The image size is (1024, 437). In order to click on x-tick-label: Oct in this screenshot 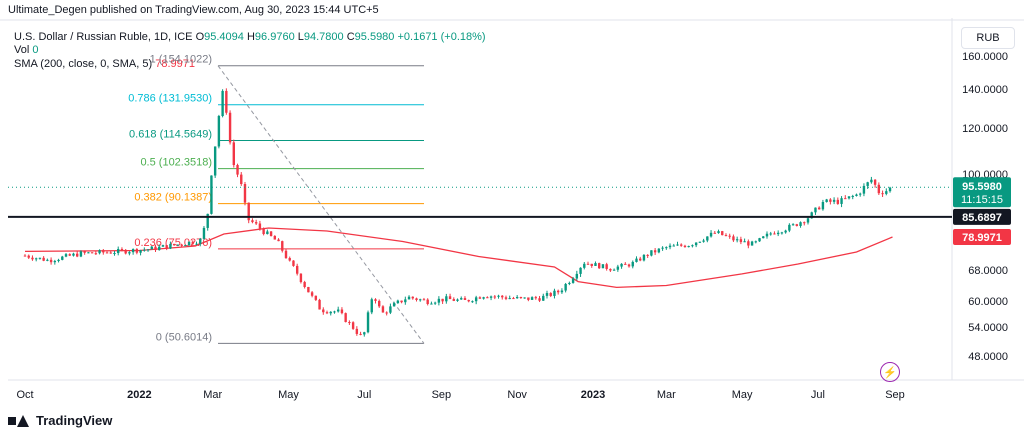, I will do `click(24, 395)`.